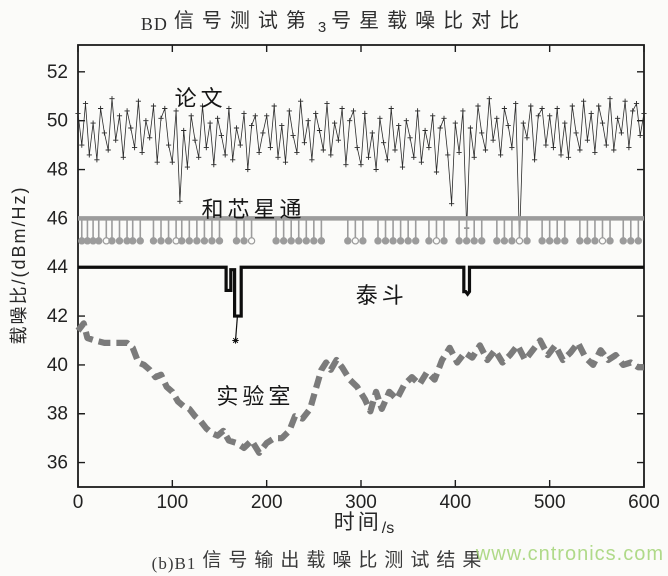 Image resolution: width=668 pixels, height=576 pixels. I want to click on taidou-line, so click(361, 291).